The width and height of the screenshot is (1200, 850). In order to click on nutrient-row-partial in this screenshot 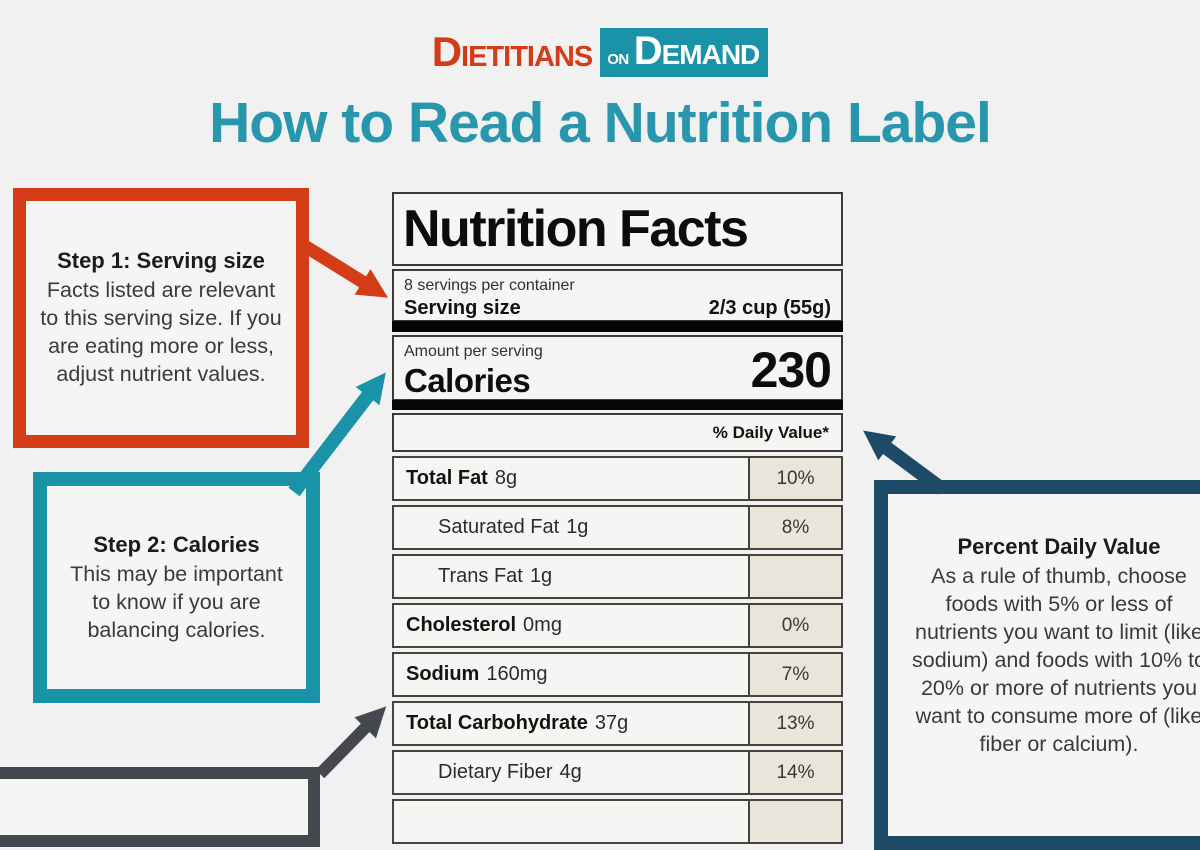, I will do `click(617, 821)`.